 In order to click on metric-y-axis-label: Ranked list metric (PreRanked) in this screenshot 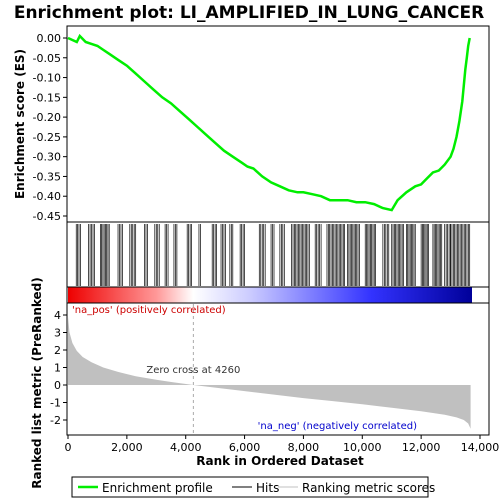, I will do `click(37, 383)`.